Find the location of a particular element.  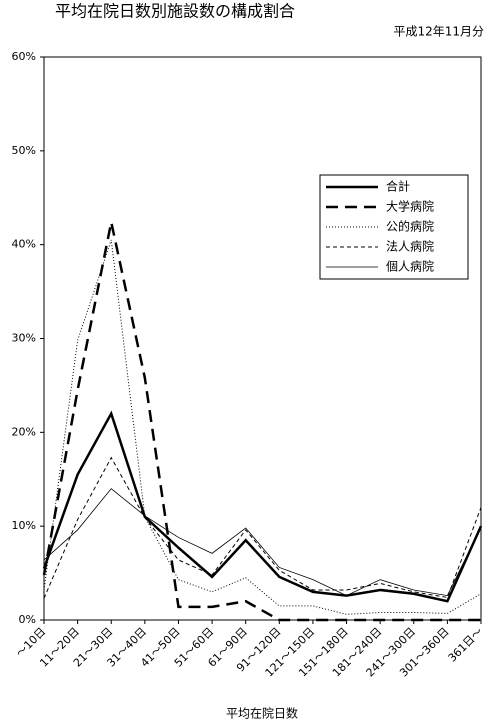

chart-title: 平均在院日数別施設数の構成割合 is located at coordinates (175, 11).